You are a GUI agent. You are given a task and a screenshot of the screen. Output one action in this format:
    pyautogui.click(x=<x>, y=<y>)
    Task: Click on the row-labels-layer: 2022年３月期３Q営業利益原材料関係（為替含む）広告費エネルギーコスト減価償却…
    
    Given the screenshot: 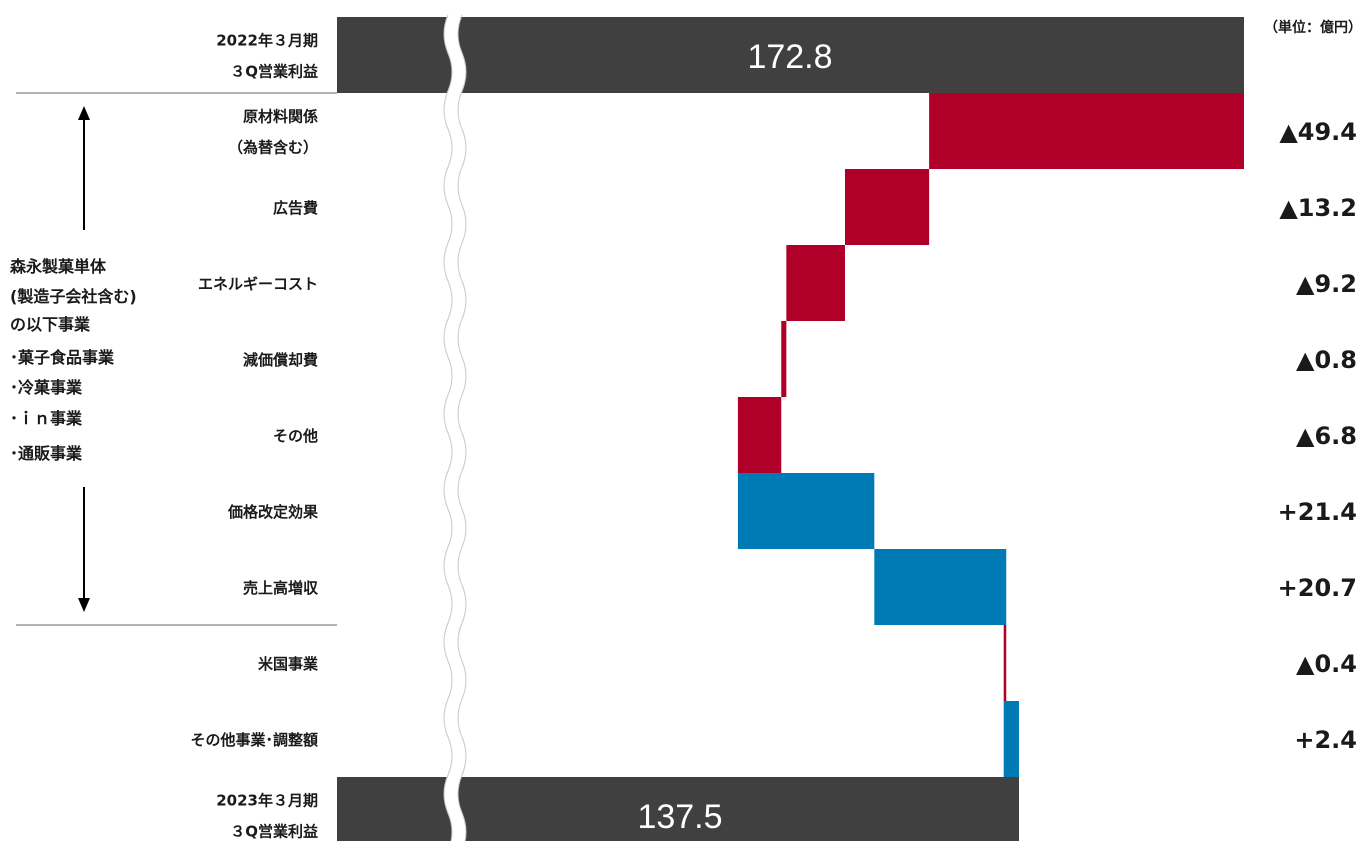 What is the action you would take?
    pyautogui.click(x=254, y=436)
    